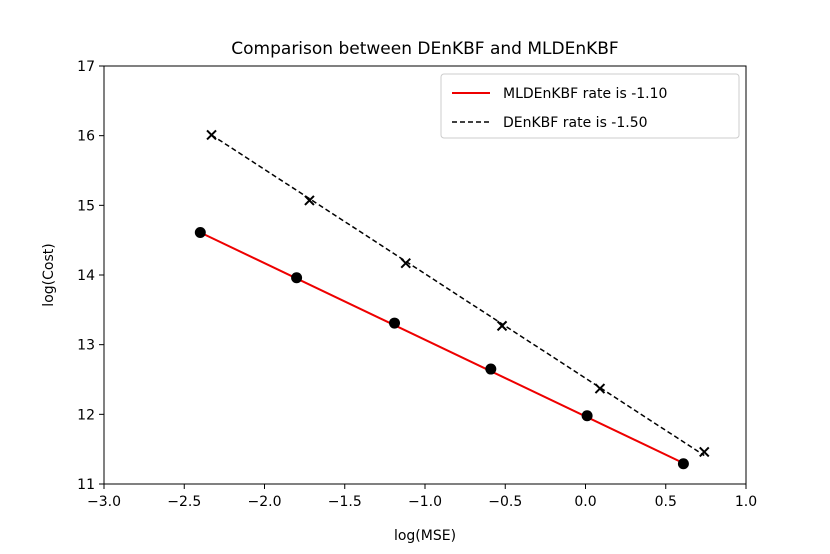 The image size is (830, 554). Describe the element at coordinates (86, 67) in the screenshot. I see `y-tick-label: 17` at that location.